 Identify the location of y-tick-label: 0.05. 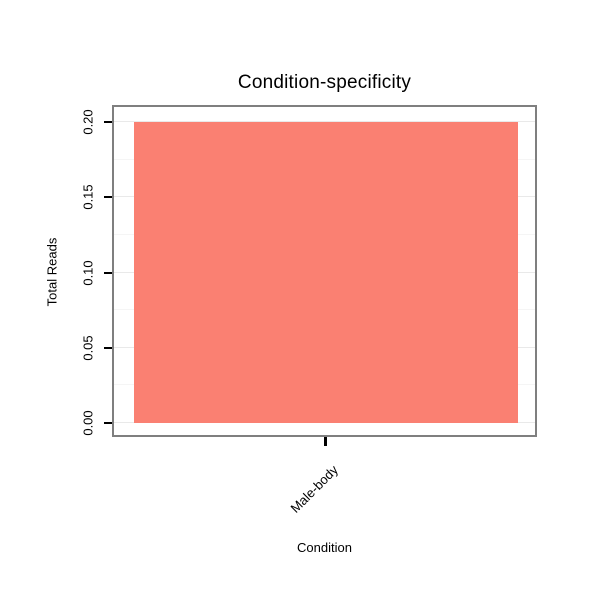
(88, 348).